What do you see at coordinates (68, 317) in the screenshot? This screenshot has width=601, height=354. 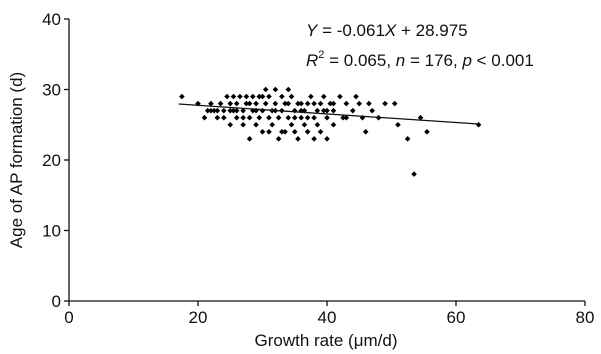 I see `x-tick-label: 0` at bounding box center [68, 317].